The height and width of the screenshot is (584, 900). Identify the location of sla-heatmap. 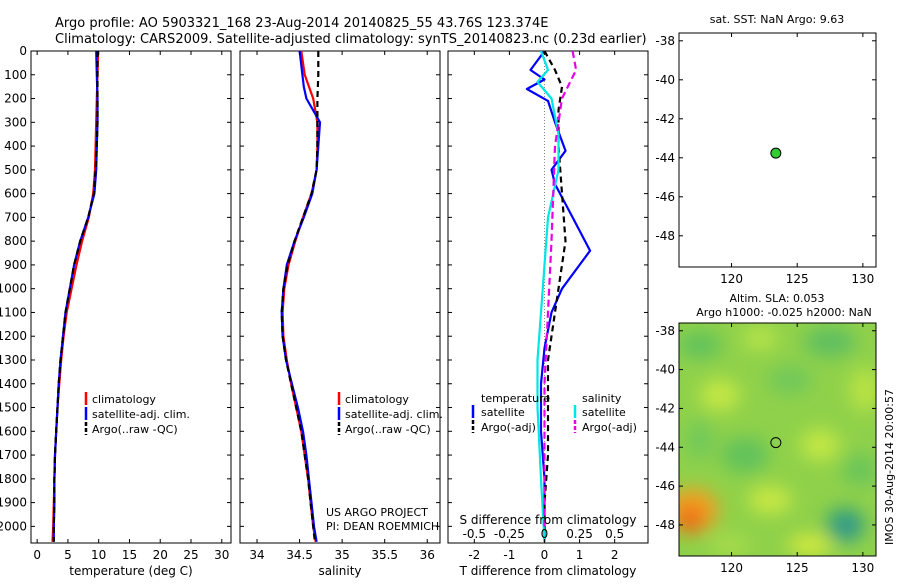
(777, 439).